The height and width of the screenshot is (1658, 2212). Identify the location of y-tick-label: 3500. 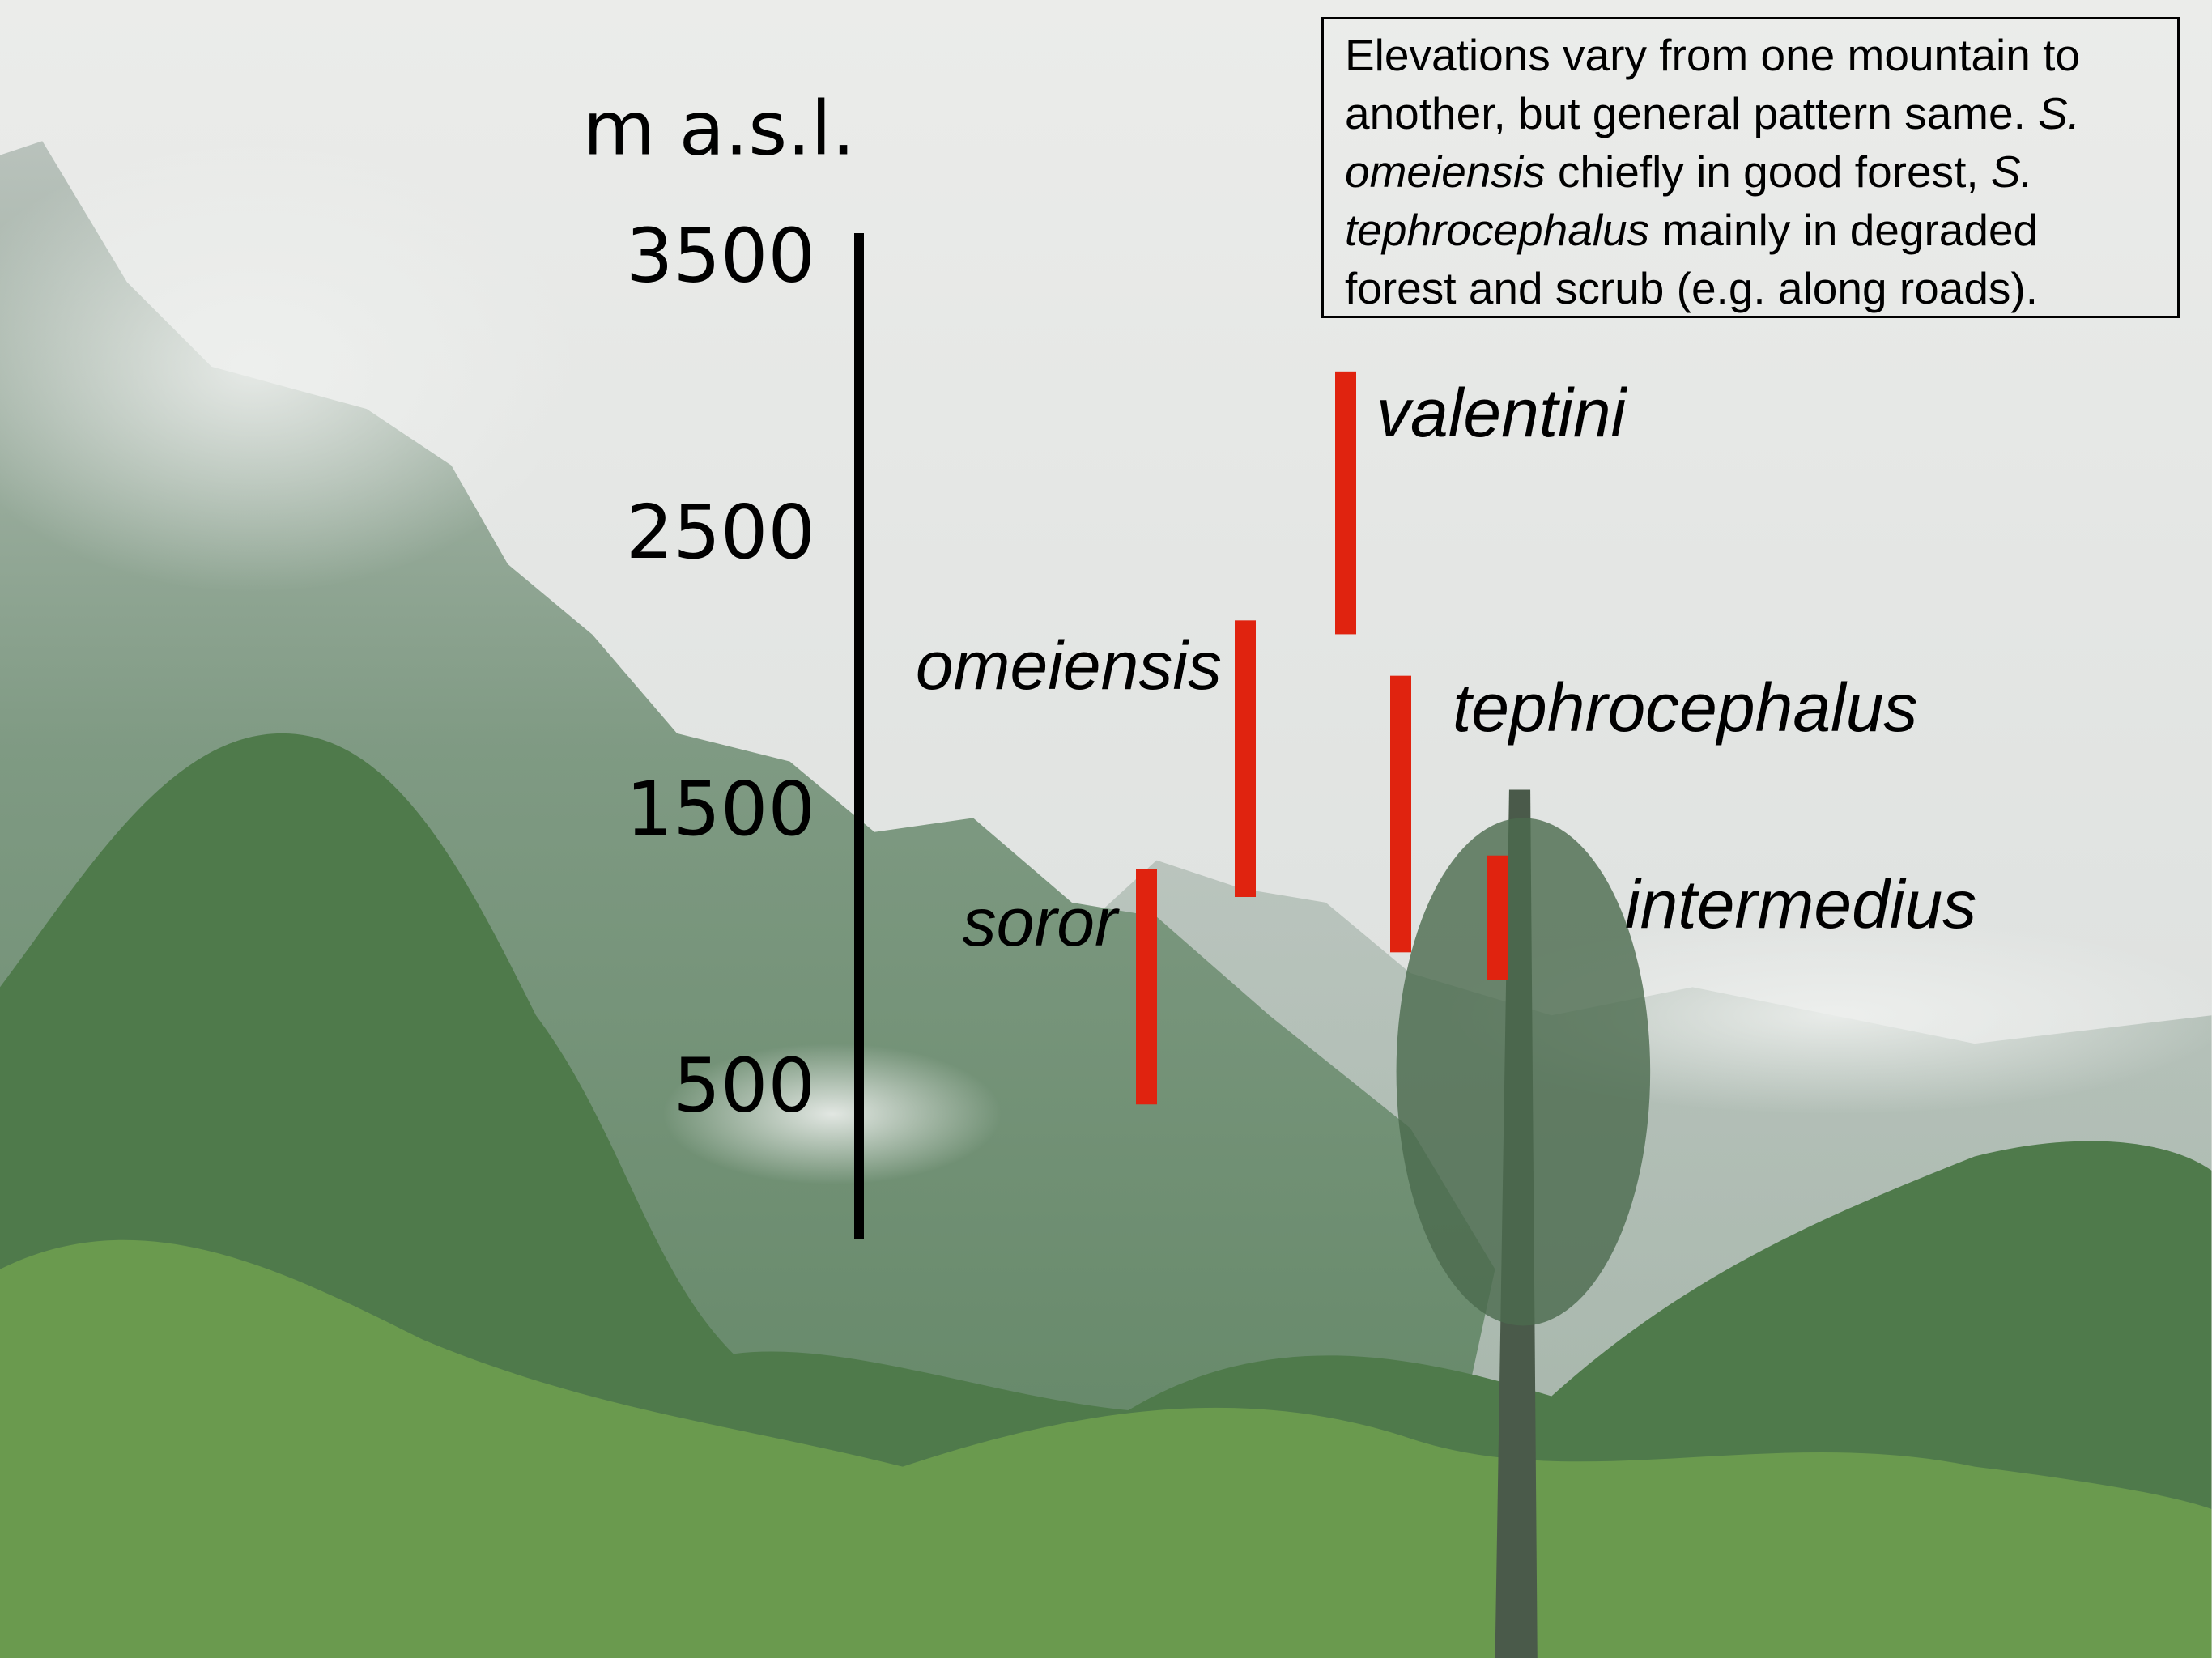
(720, 256).